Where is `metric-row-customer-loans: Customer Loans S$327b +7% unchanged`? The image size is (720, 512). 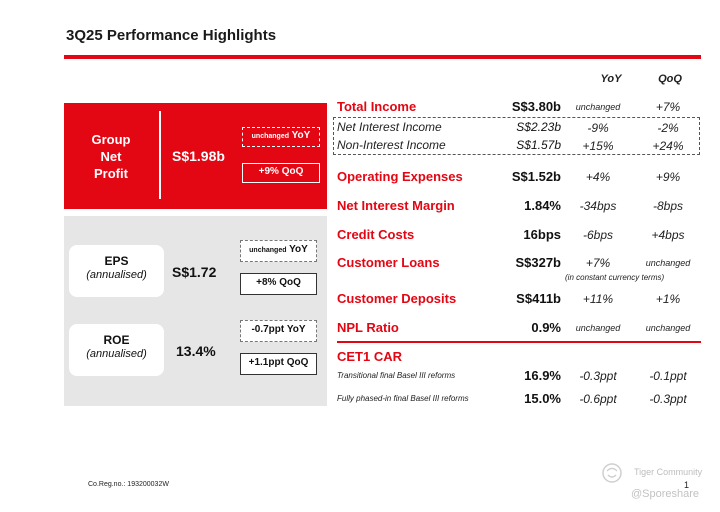 metric-row-customer-loans: Customer Loans S$327b +7% unchanged is located at coordinates (517, 264).